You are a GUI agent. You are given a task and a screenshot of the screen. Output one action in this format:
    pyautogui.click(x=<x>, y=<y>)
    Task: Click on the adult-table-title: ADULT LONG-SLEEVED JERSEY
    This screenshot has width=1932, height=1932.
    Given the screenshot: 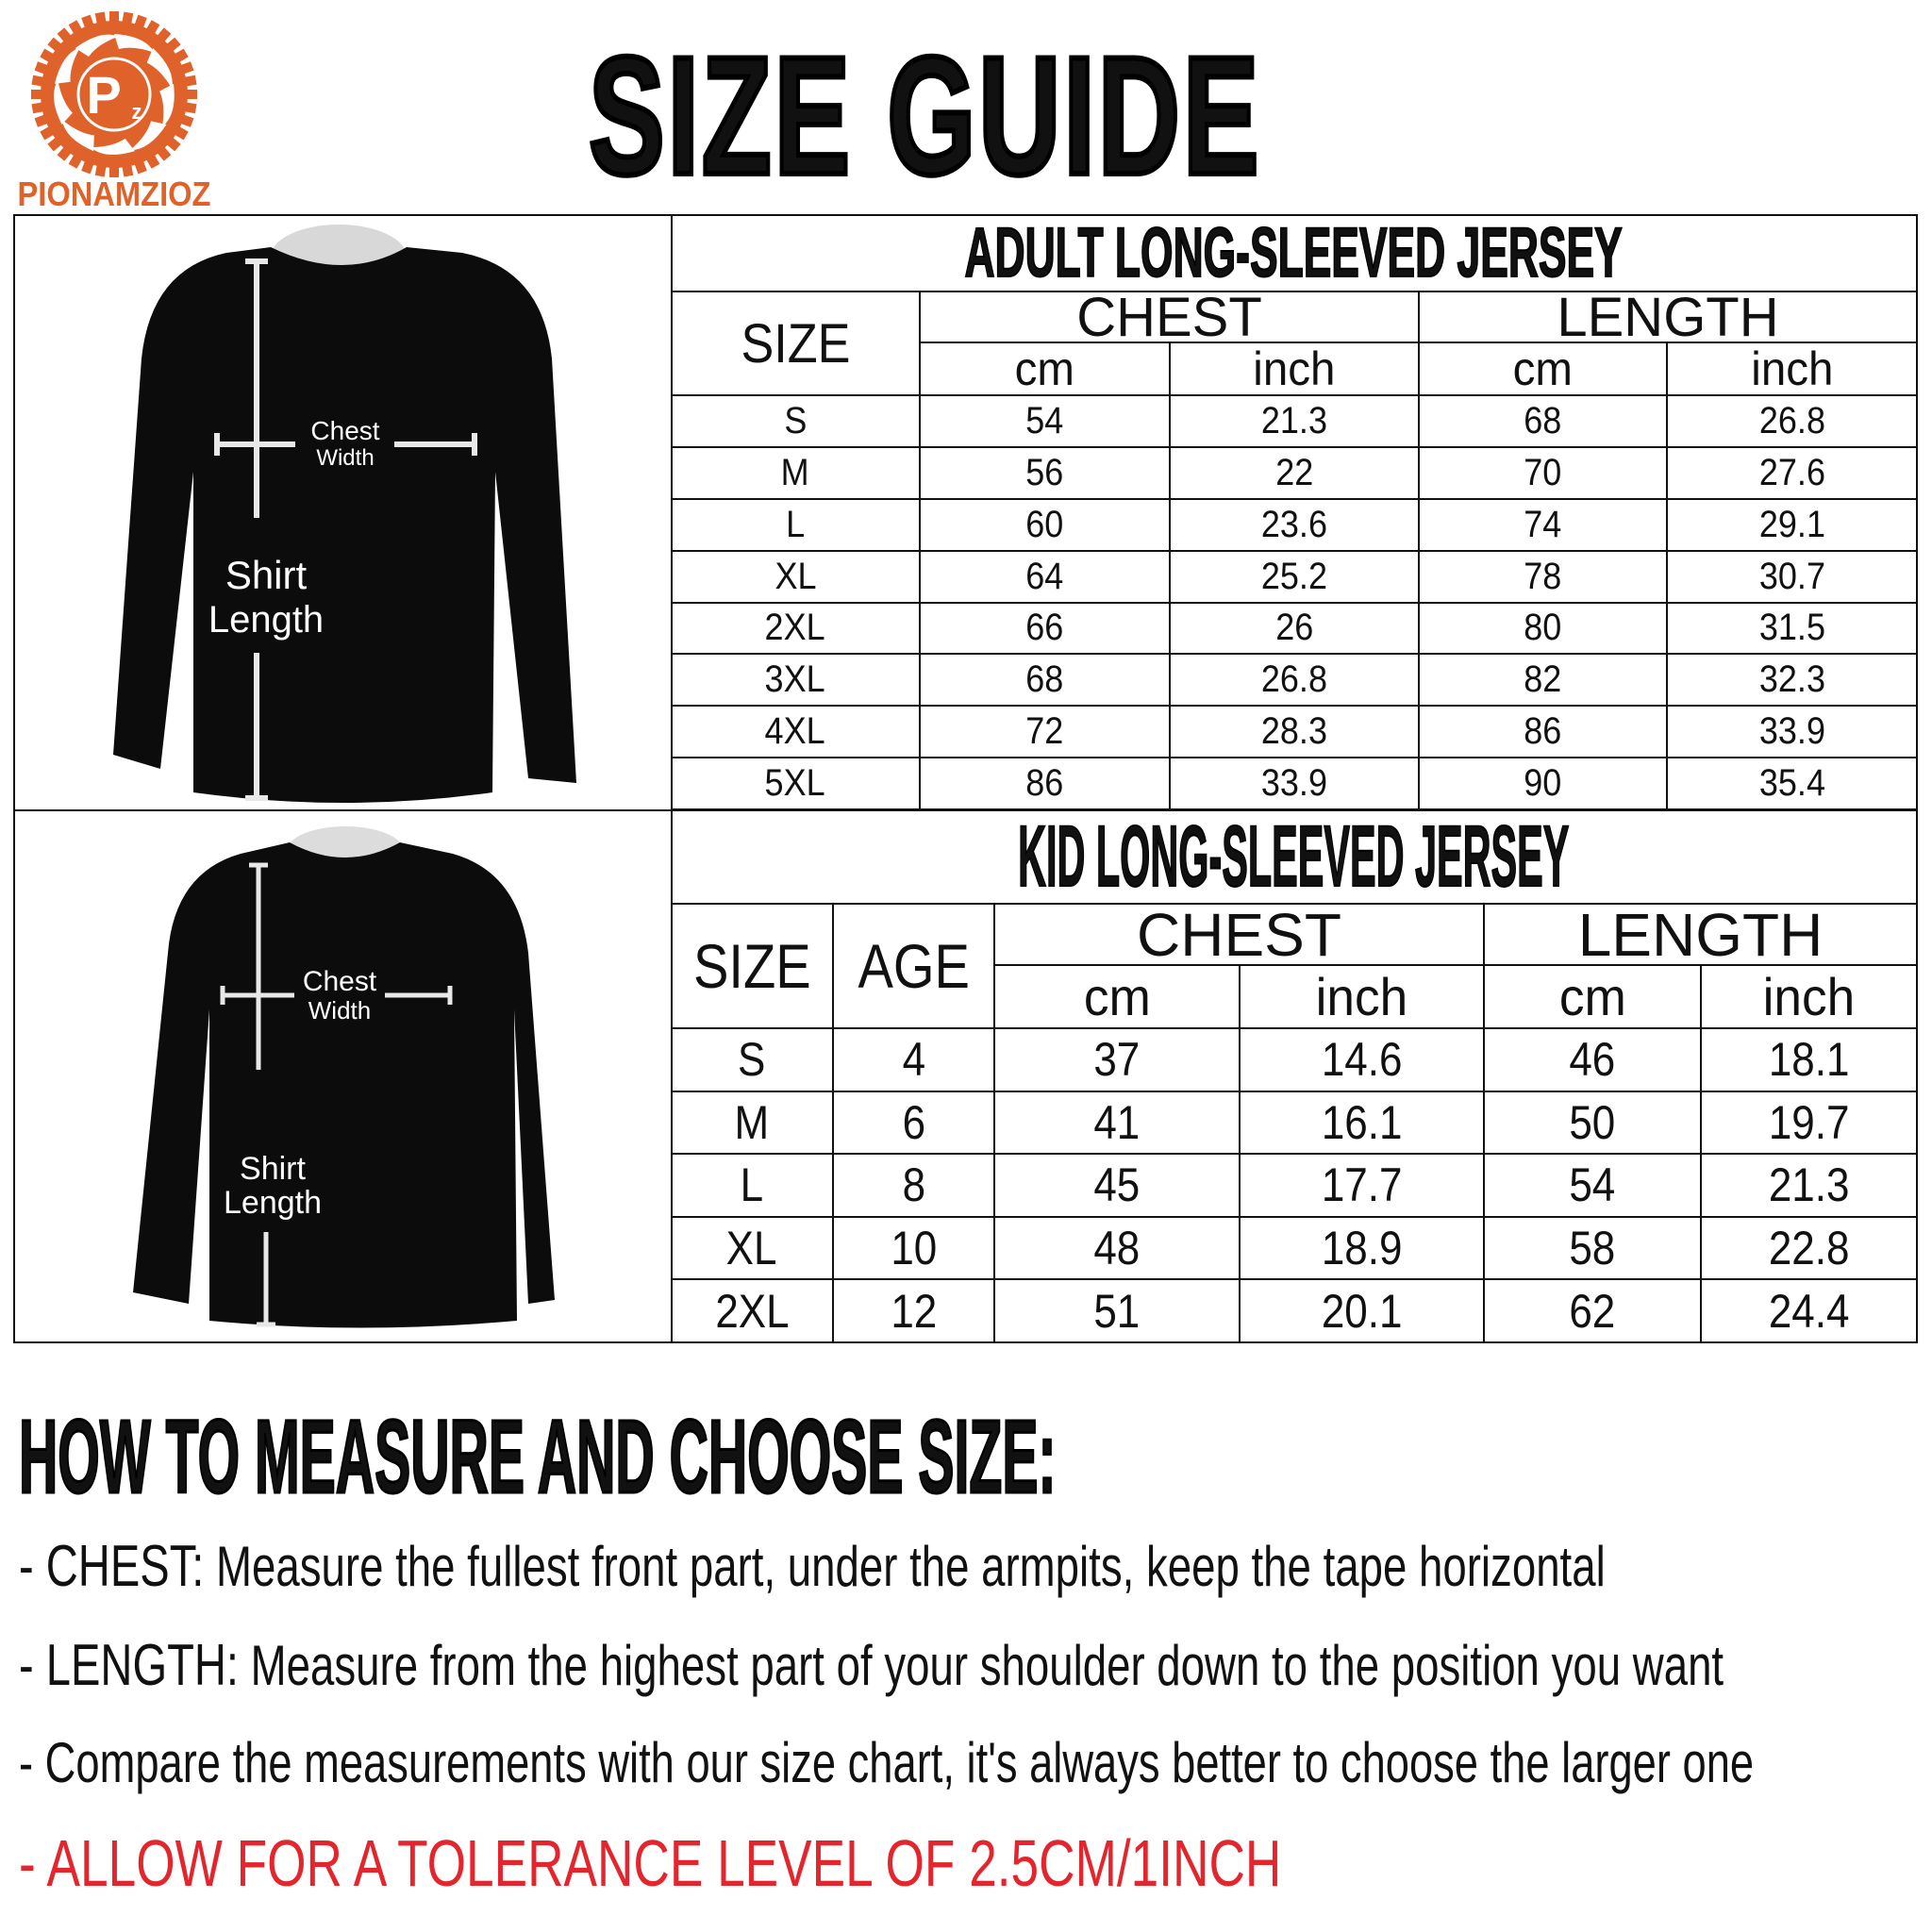 What is the action you would take?
    pyautogui.click(x=1295, y=252)
    